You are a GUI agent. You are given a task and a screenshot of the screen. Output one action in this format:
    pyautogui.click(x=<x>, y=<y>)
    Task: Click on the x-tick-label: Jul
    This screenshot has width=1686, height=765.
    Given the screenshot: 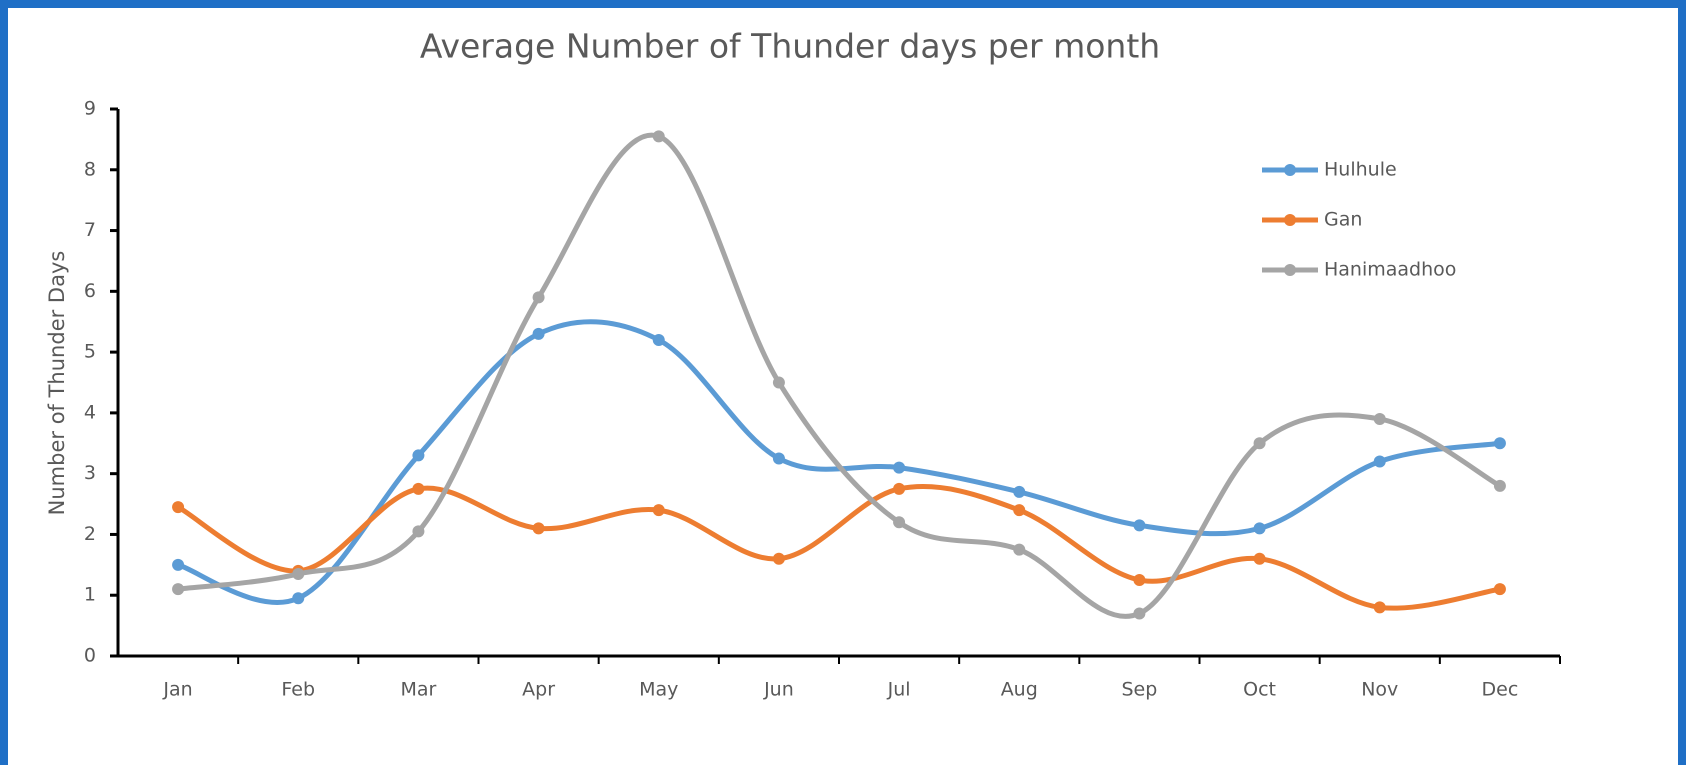 What is the action you would take?
    pyautogui.click(x=899, y=690)
    